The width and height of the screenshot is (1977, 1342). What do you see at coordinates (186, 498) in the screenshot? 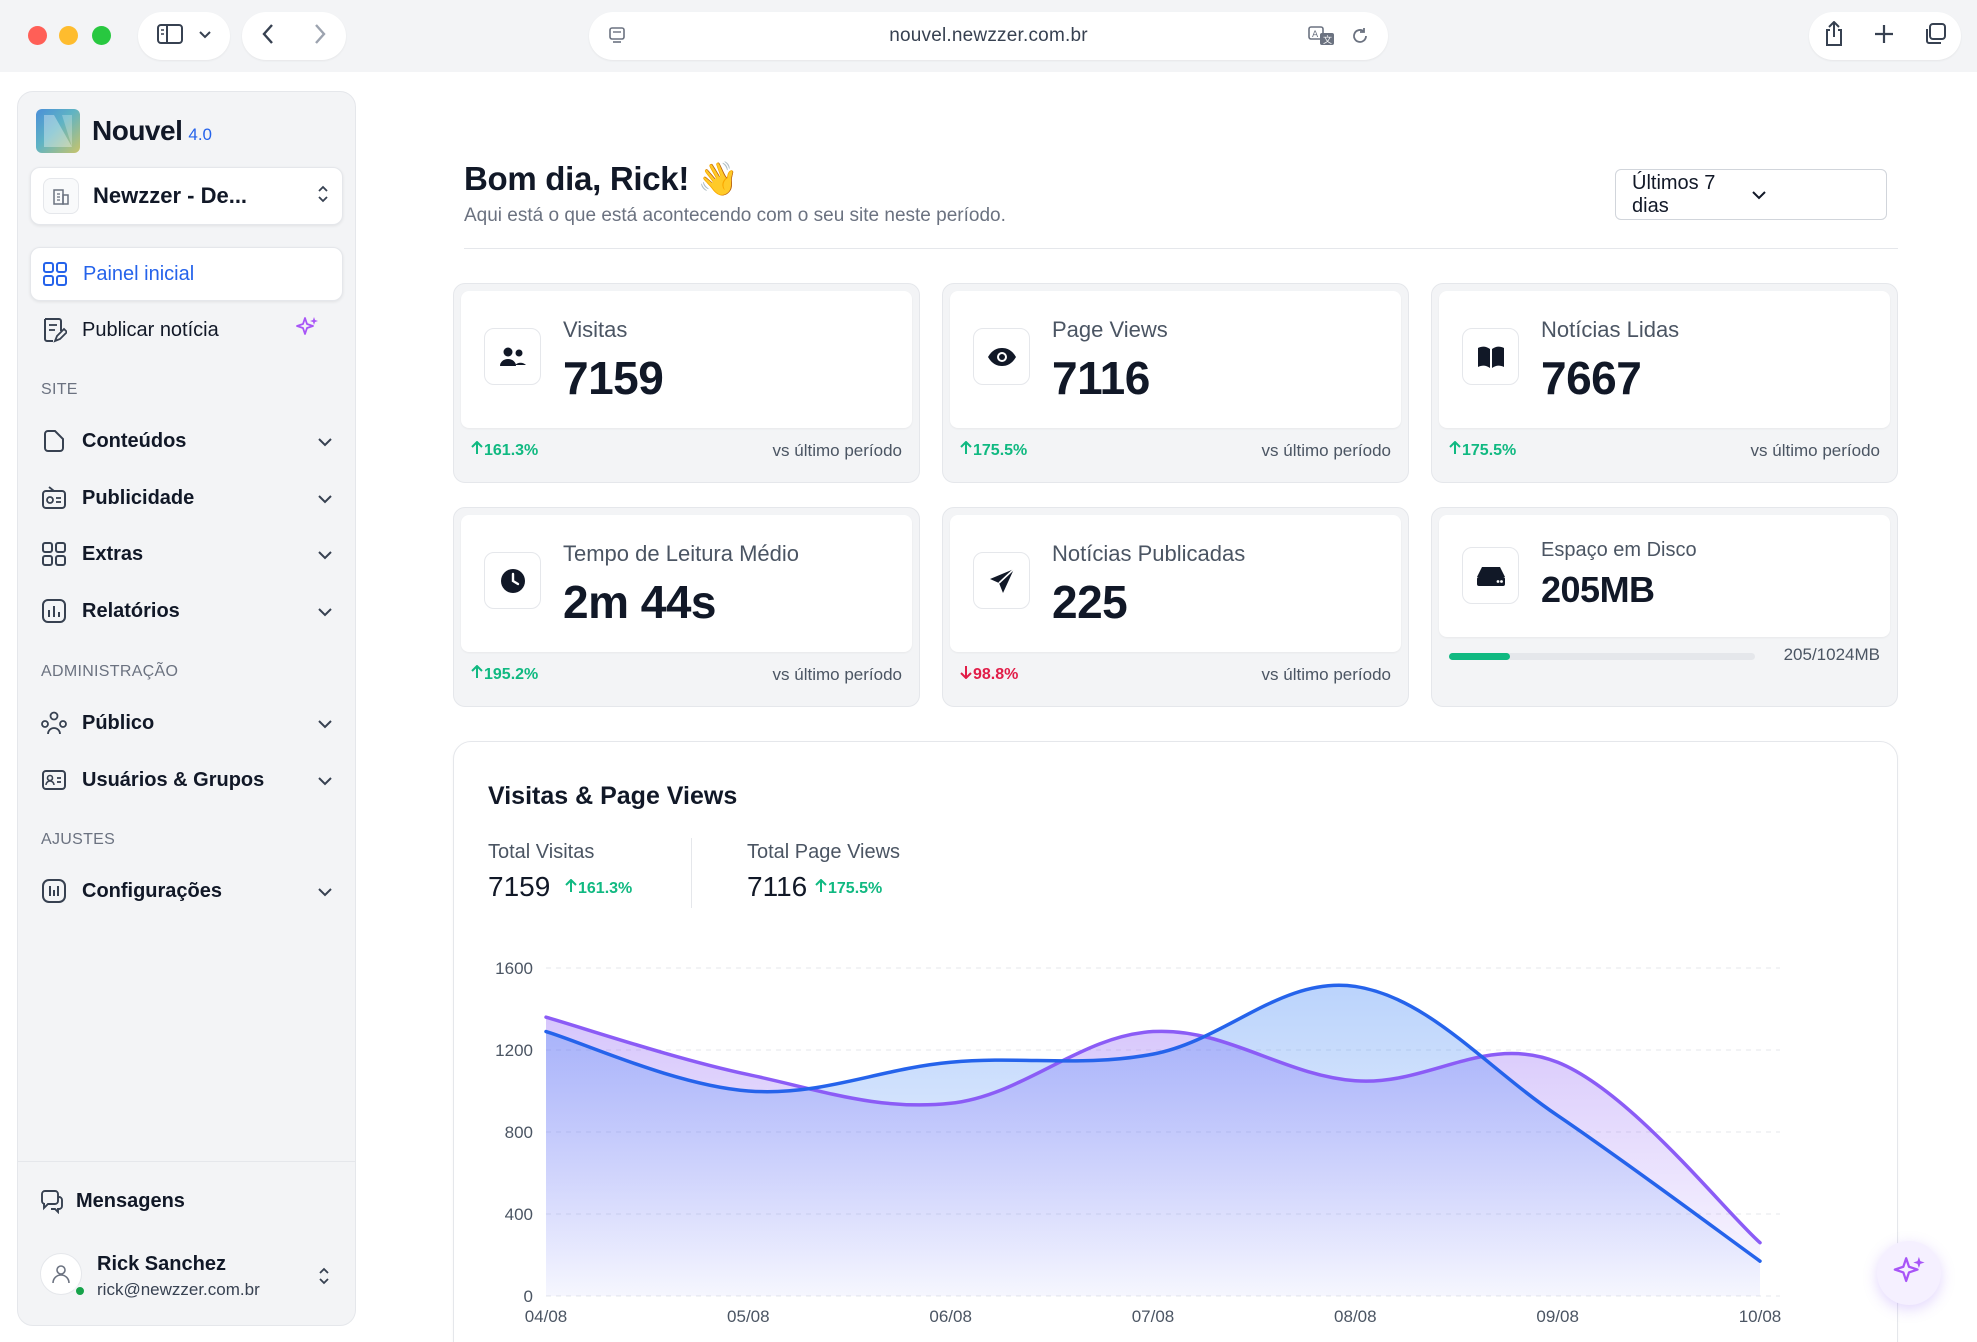
I see `sidebar-item-publicidade: Publicidade` at bounding box center [186, 498].